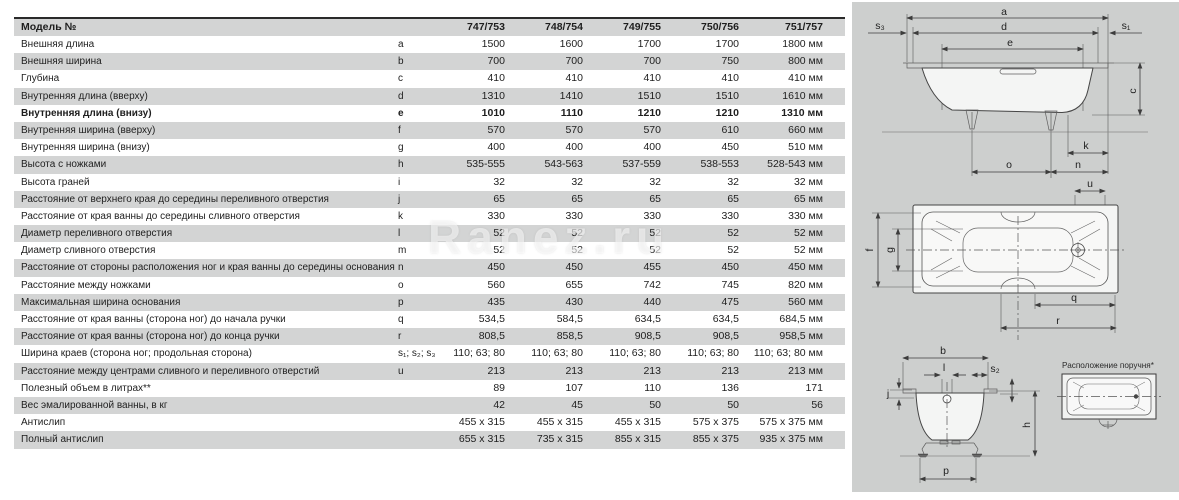  What do you see at coordinates (802, 44) in the screenshot?
I see `value-cell: 1800 мм` at bounding box center [802, 44].